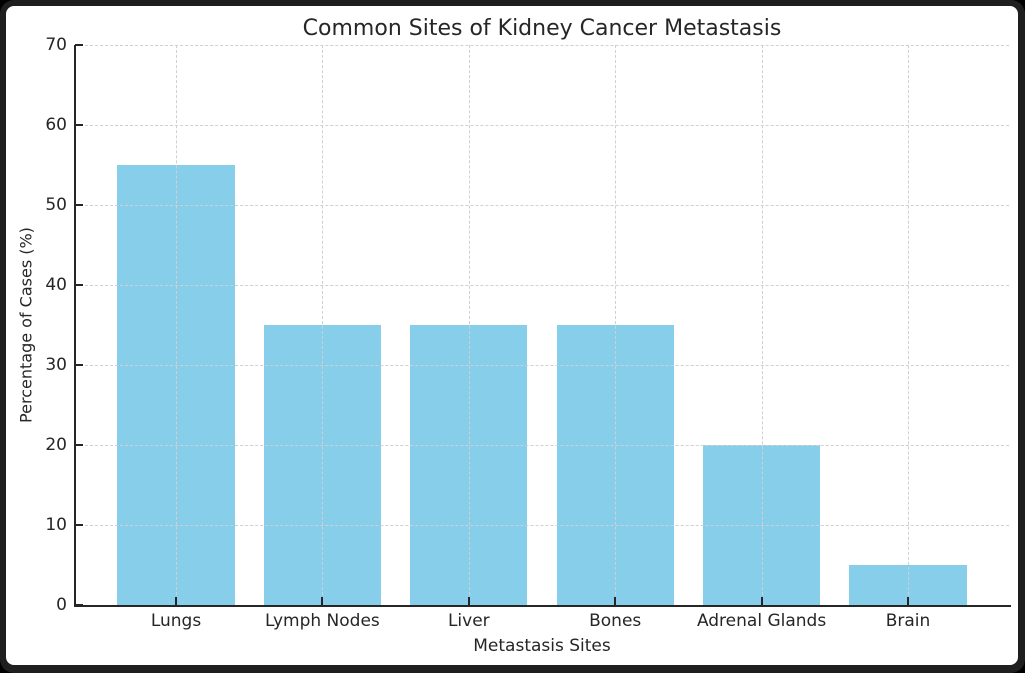  I want to click on x-tick-label-liver: Liver, so click(468, 621).